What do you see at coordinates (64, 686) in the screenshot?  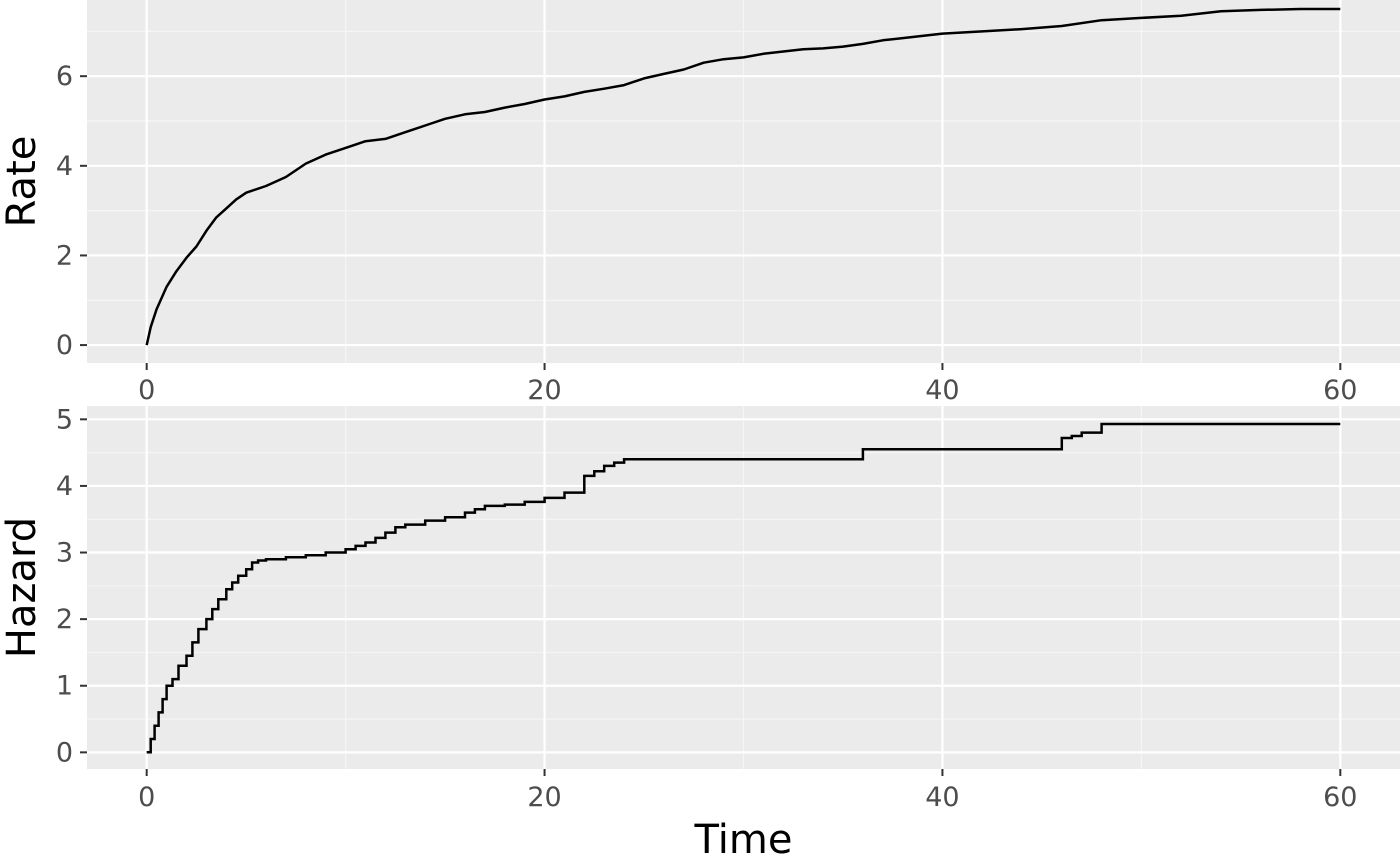 I see `hazard-y-tick-label: 1` at bounding box center [64, 686].